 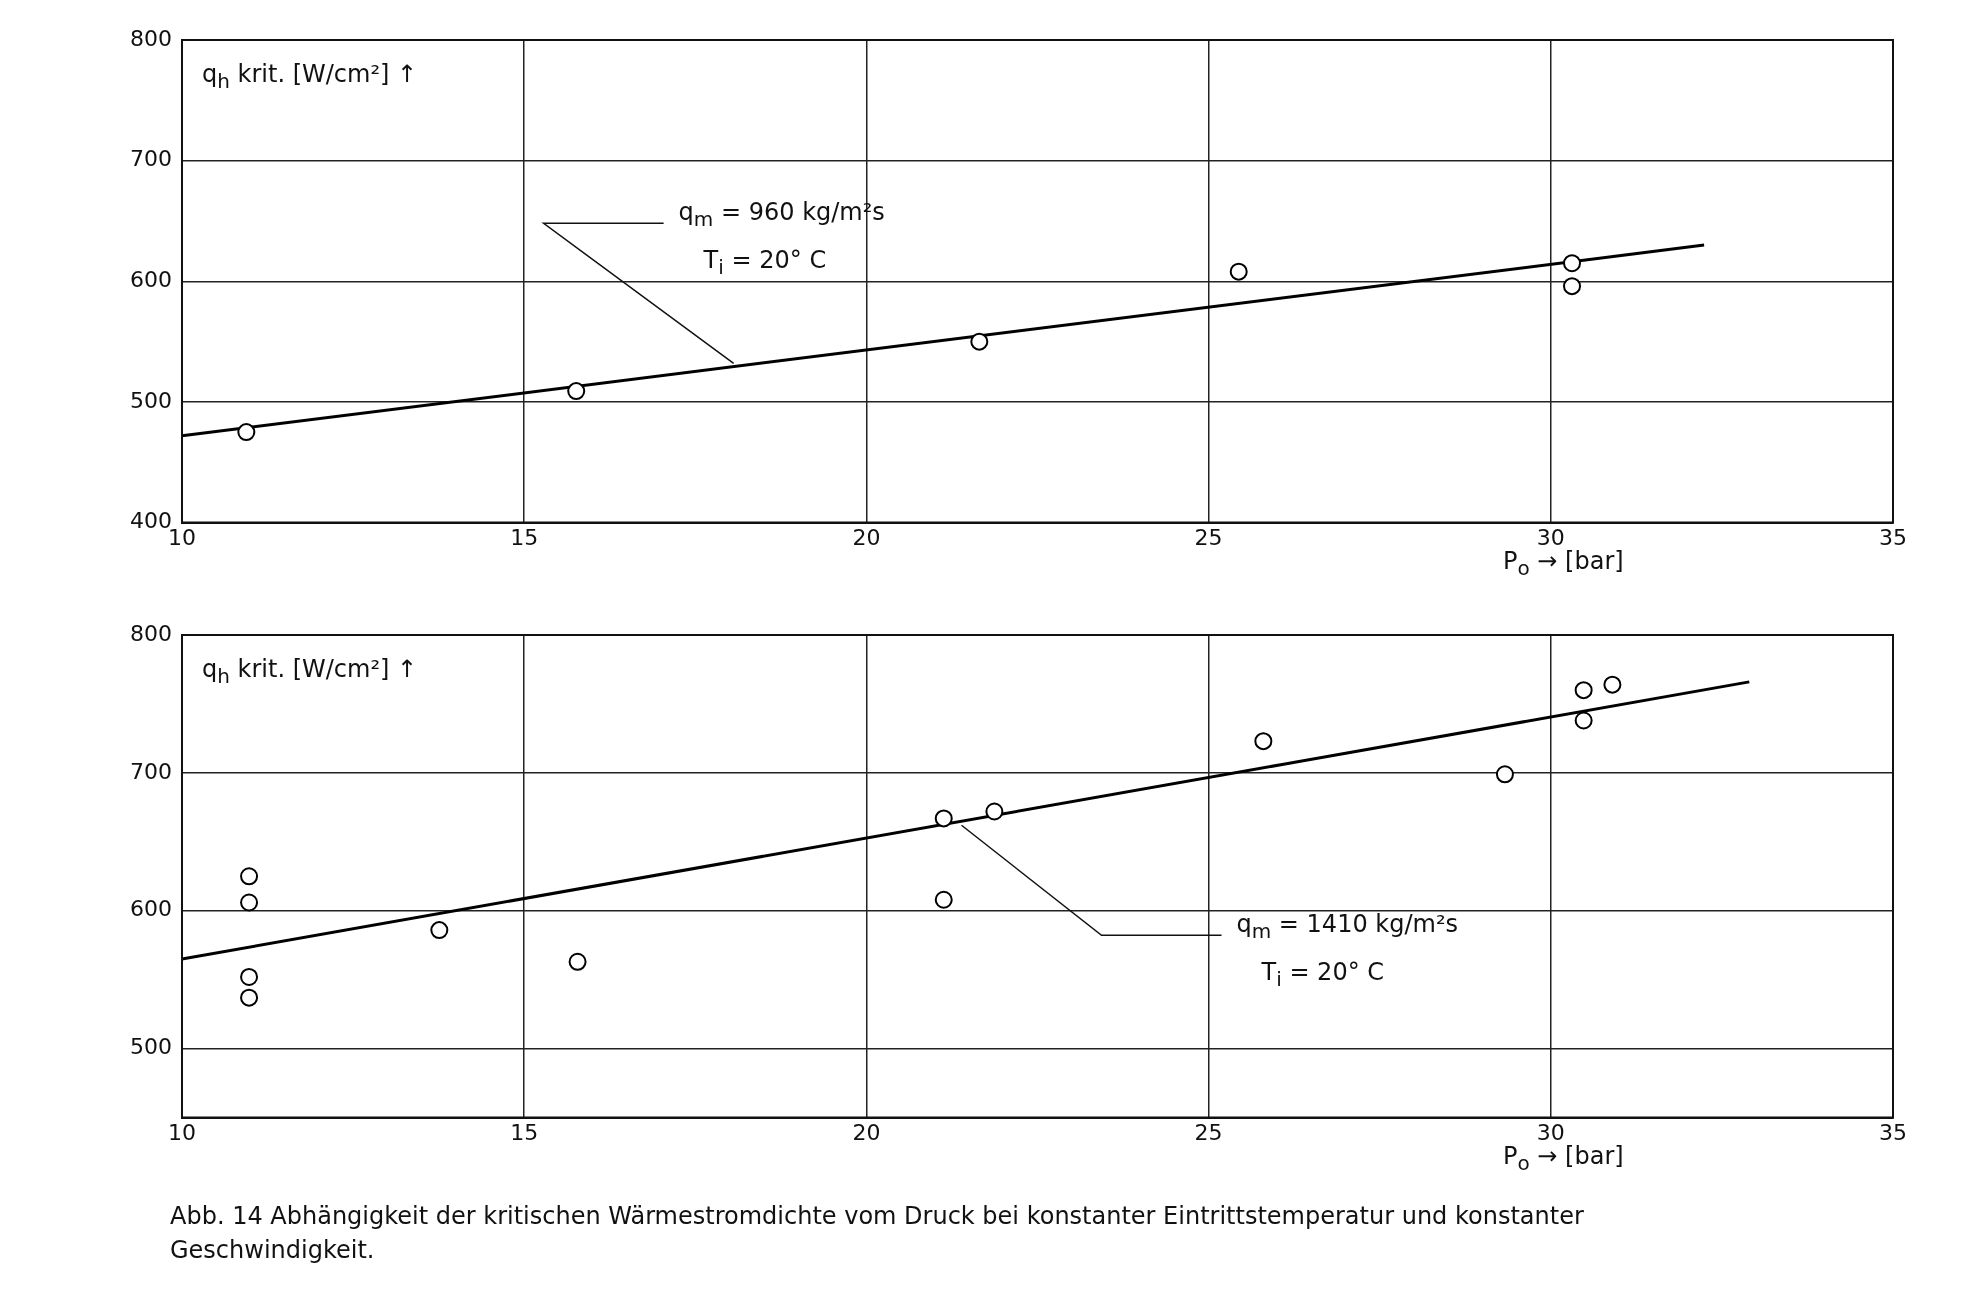 What do you see at coordinates (877, 1233) in the screenshot?
I see `caption: Abb. 14 Abhängigkeit der kritischen Wärmestromdichte vom Druck bei konstanter Eintrittstemperatur und konstanter Geschwindigkeit.` at bounding box center [877, 1233].